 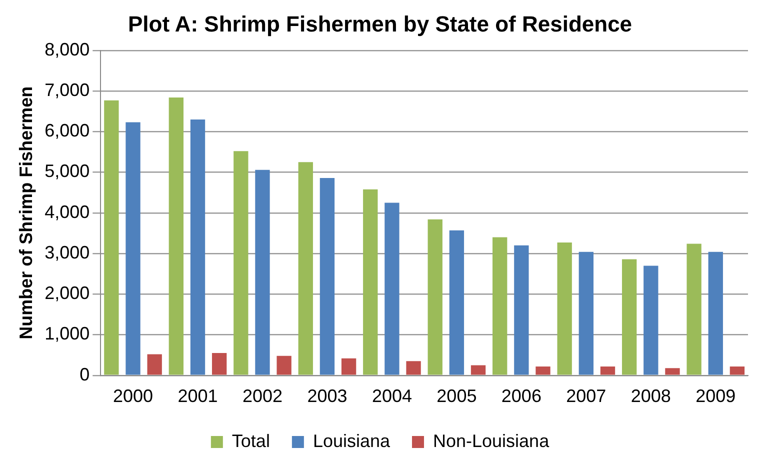 I want to click on y-tick-label: 4,000, so click(x=67, y=212).